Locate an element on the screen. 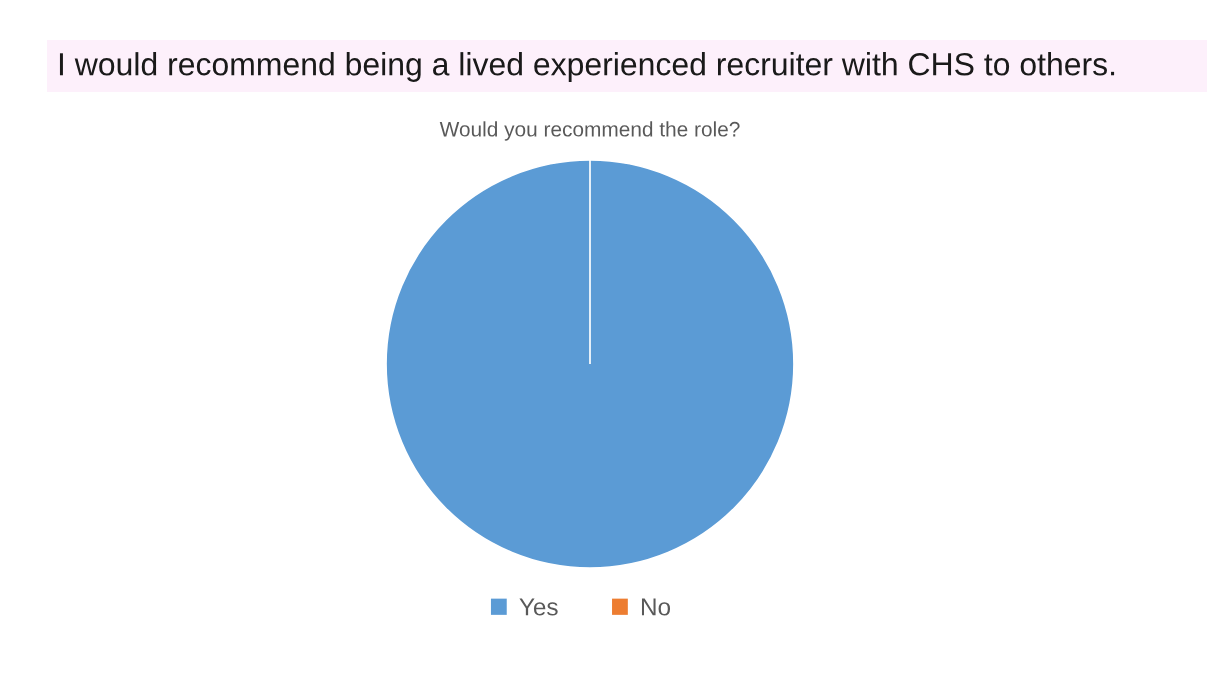 The height and width of the screenshot is (679, 1207). chart-subtitle: Would you recommend the role? is located at coordinates (589, 131).